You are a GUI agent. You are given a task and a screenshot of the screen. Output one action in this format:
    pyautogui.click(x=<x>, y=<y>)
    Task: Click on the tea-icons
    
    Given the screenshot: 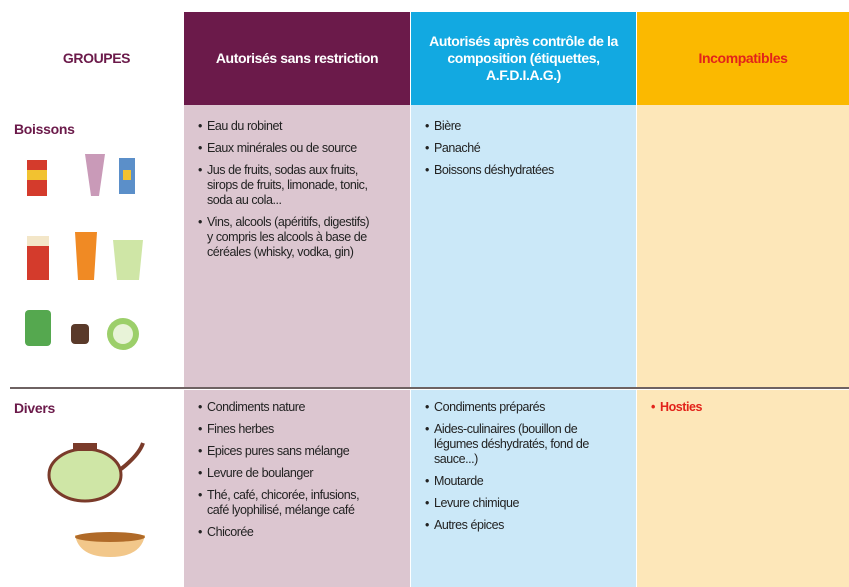 What is the action you would take?
    pyautogui.click(x=96, y=499)
    